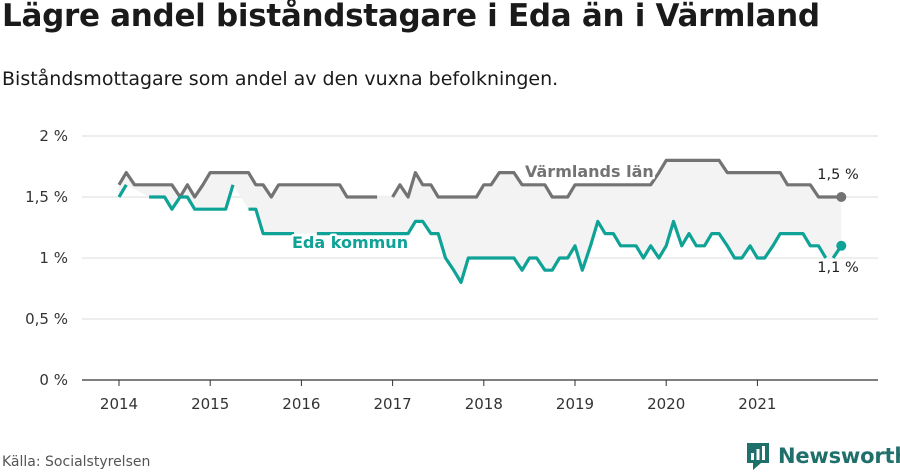 The height and width of the screenshot is (474, 900). I want to click on x-tick-label: 2021, so click(757, 404).